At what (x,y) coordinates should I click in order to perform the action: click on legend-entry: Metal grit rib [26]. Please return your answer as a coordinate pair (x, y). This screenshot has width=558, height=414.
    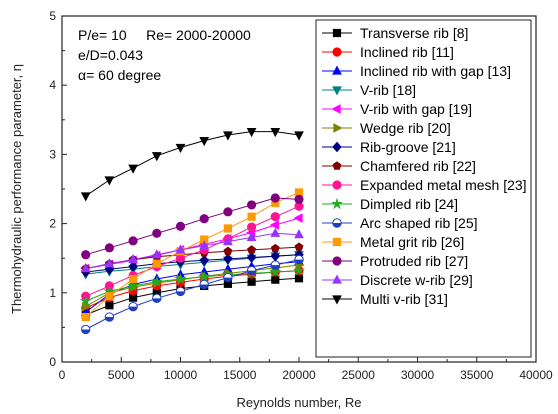
    Looking at the image, I should click on (393, 242).